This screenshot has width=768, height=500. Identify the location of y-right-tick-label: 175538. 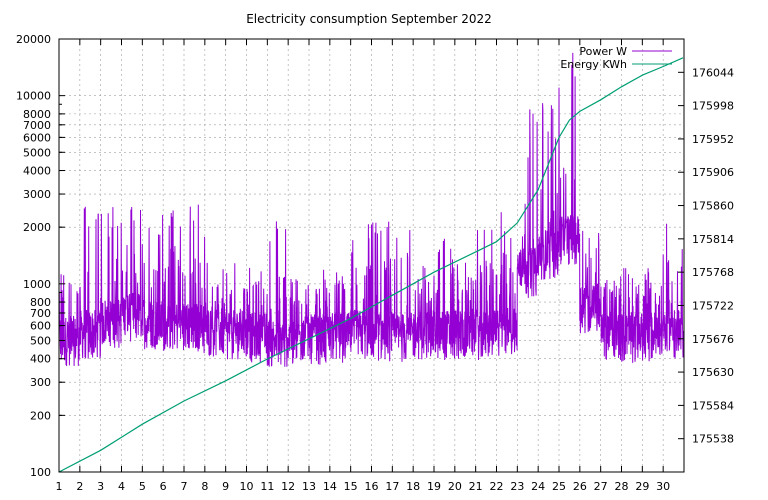
(713, 439).